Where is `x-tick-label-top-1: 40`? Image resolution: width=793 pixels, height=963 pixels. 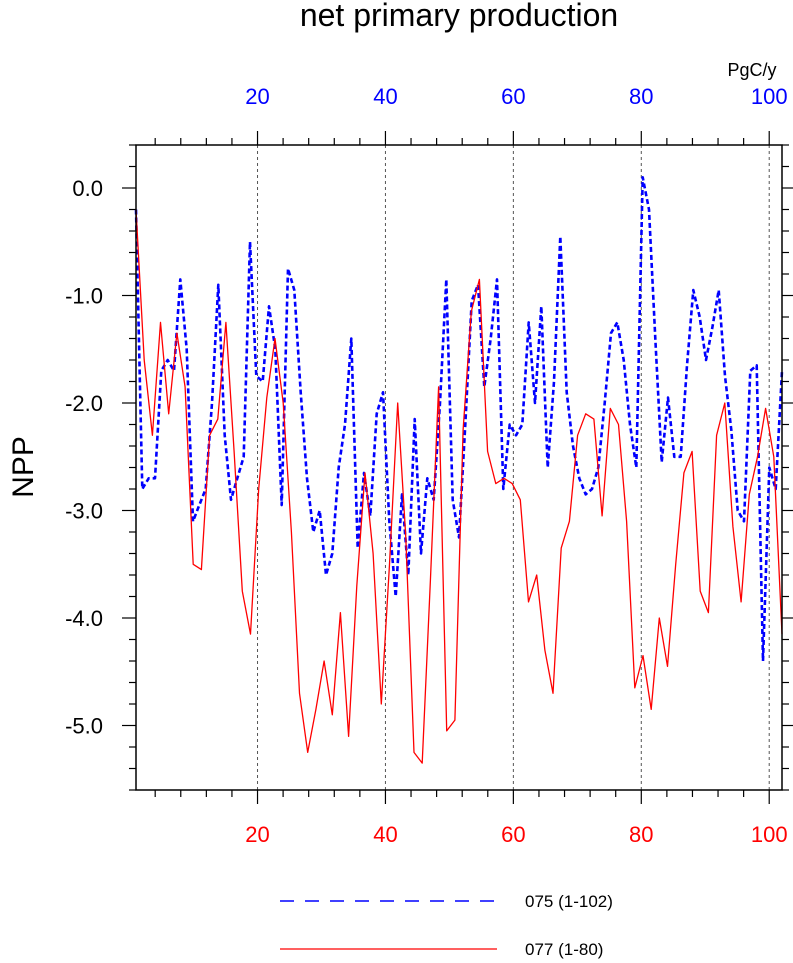 x-tick-label-top-1: 40 is located at coordinates (385, 96).